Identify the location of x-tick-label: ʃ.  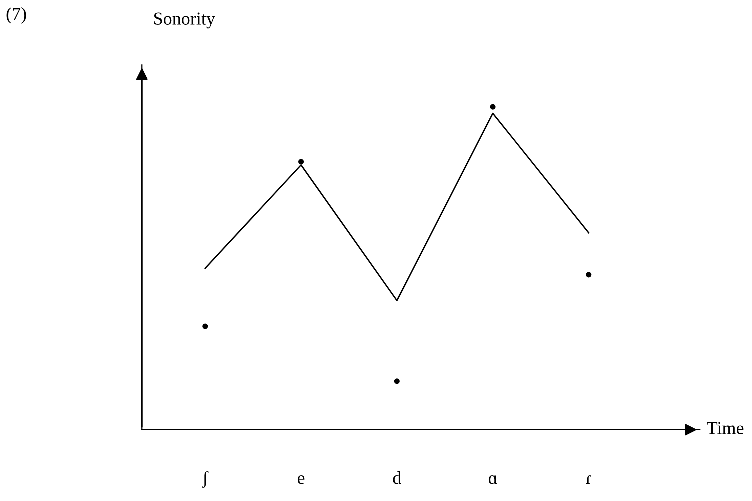
(205, 480).